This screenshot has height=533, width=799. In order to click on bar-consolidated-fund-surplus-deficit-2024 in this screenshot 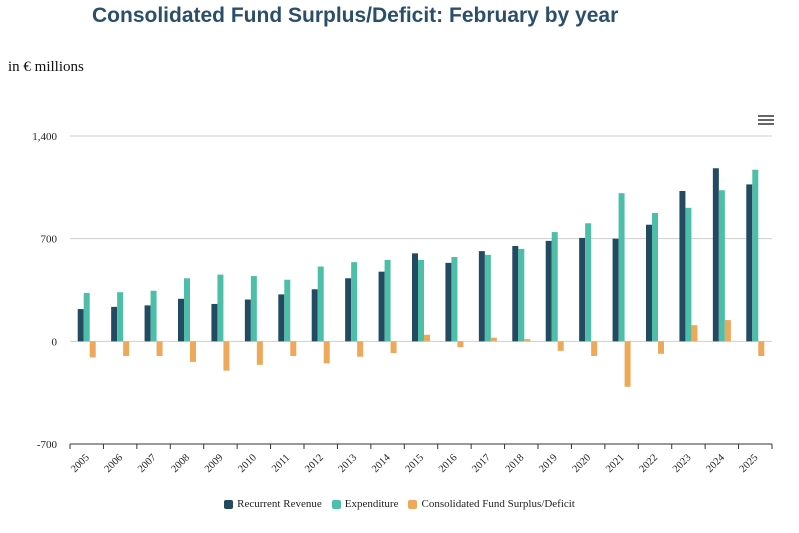, I will do `click(727, 331)`.